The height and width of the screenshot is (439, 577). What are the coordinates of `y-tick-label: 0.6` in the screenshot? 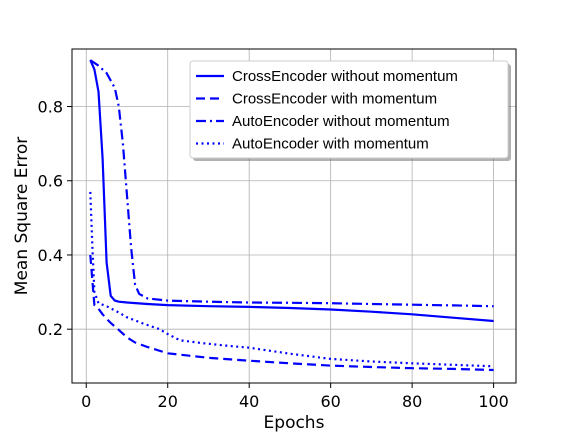 It's located at (50, 181).